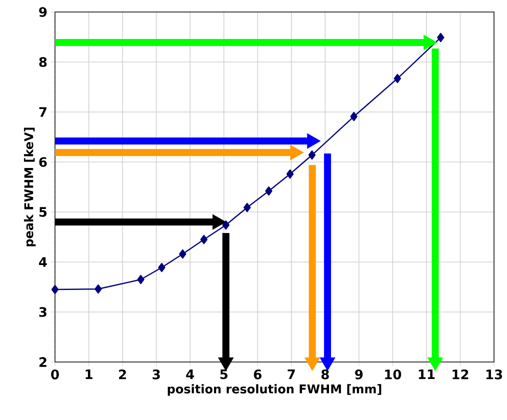 The image size is (507, 420). What do you see at coordinates (426, 374) in the screenshot?
I see `x-tick-label: 11` at bounding box center [426, 374].